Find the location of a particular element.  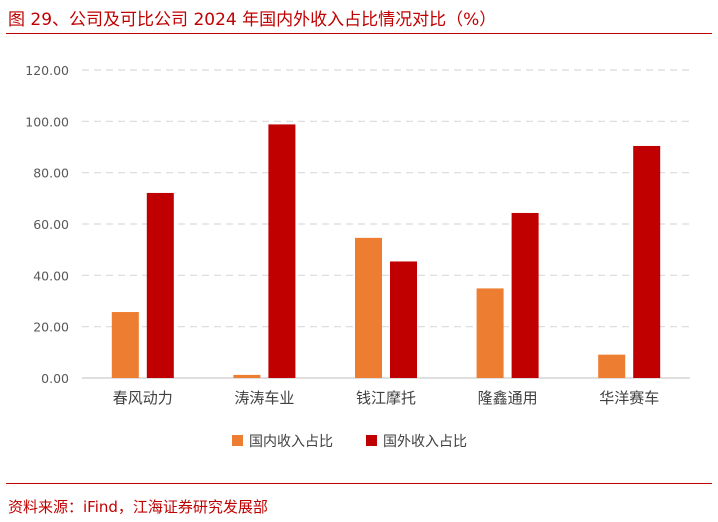

y-axis: 0.00 20.00 40.00 60.00 80.00 100.00 120.00 is located at coordinates (47, 224).